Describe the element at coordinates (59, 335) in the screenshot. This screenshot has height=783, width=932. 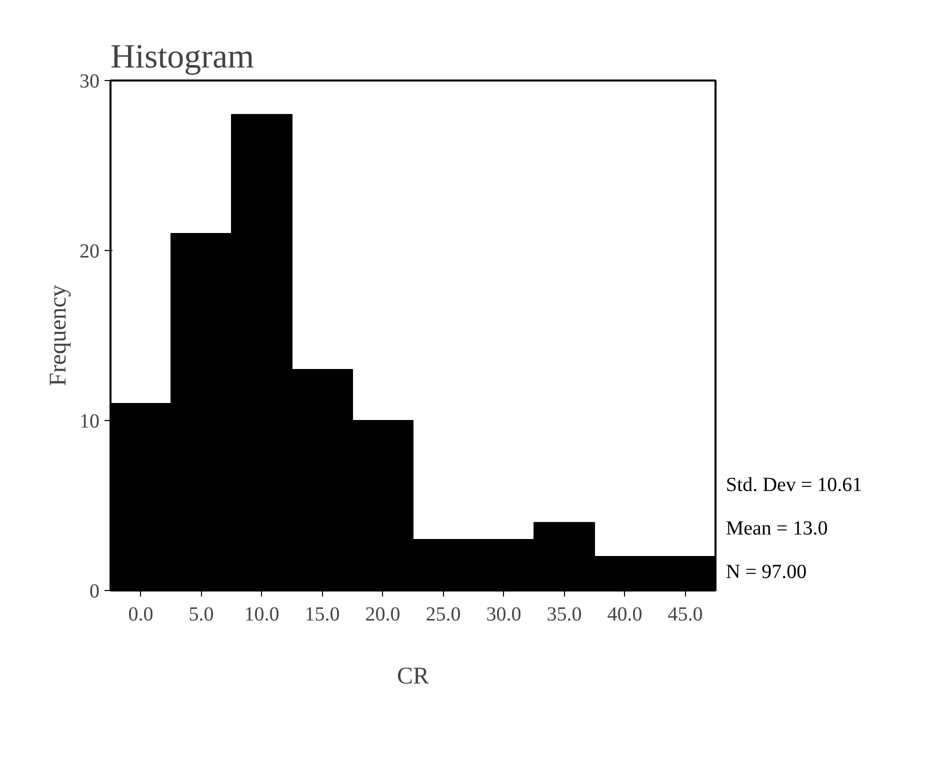
I see `y-axis-title: Frequency` at that location.